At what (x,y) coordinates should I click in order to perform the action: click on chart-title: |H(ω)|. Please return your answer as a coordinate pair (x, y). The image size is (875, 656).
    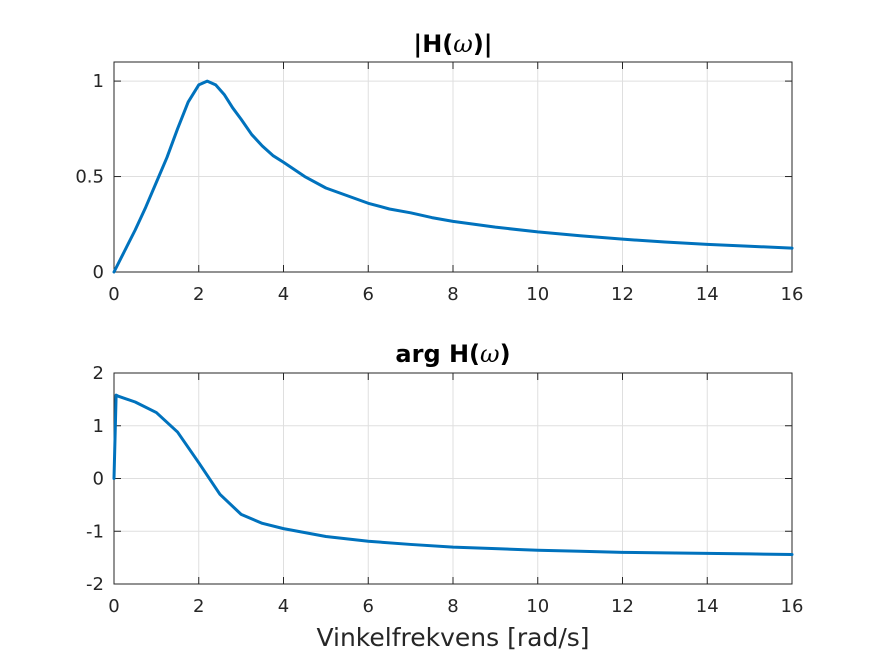
    Looking at the image, I should click on (452, 44).